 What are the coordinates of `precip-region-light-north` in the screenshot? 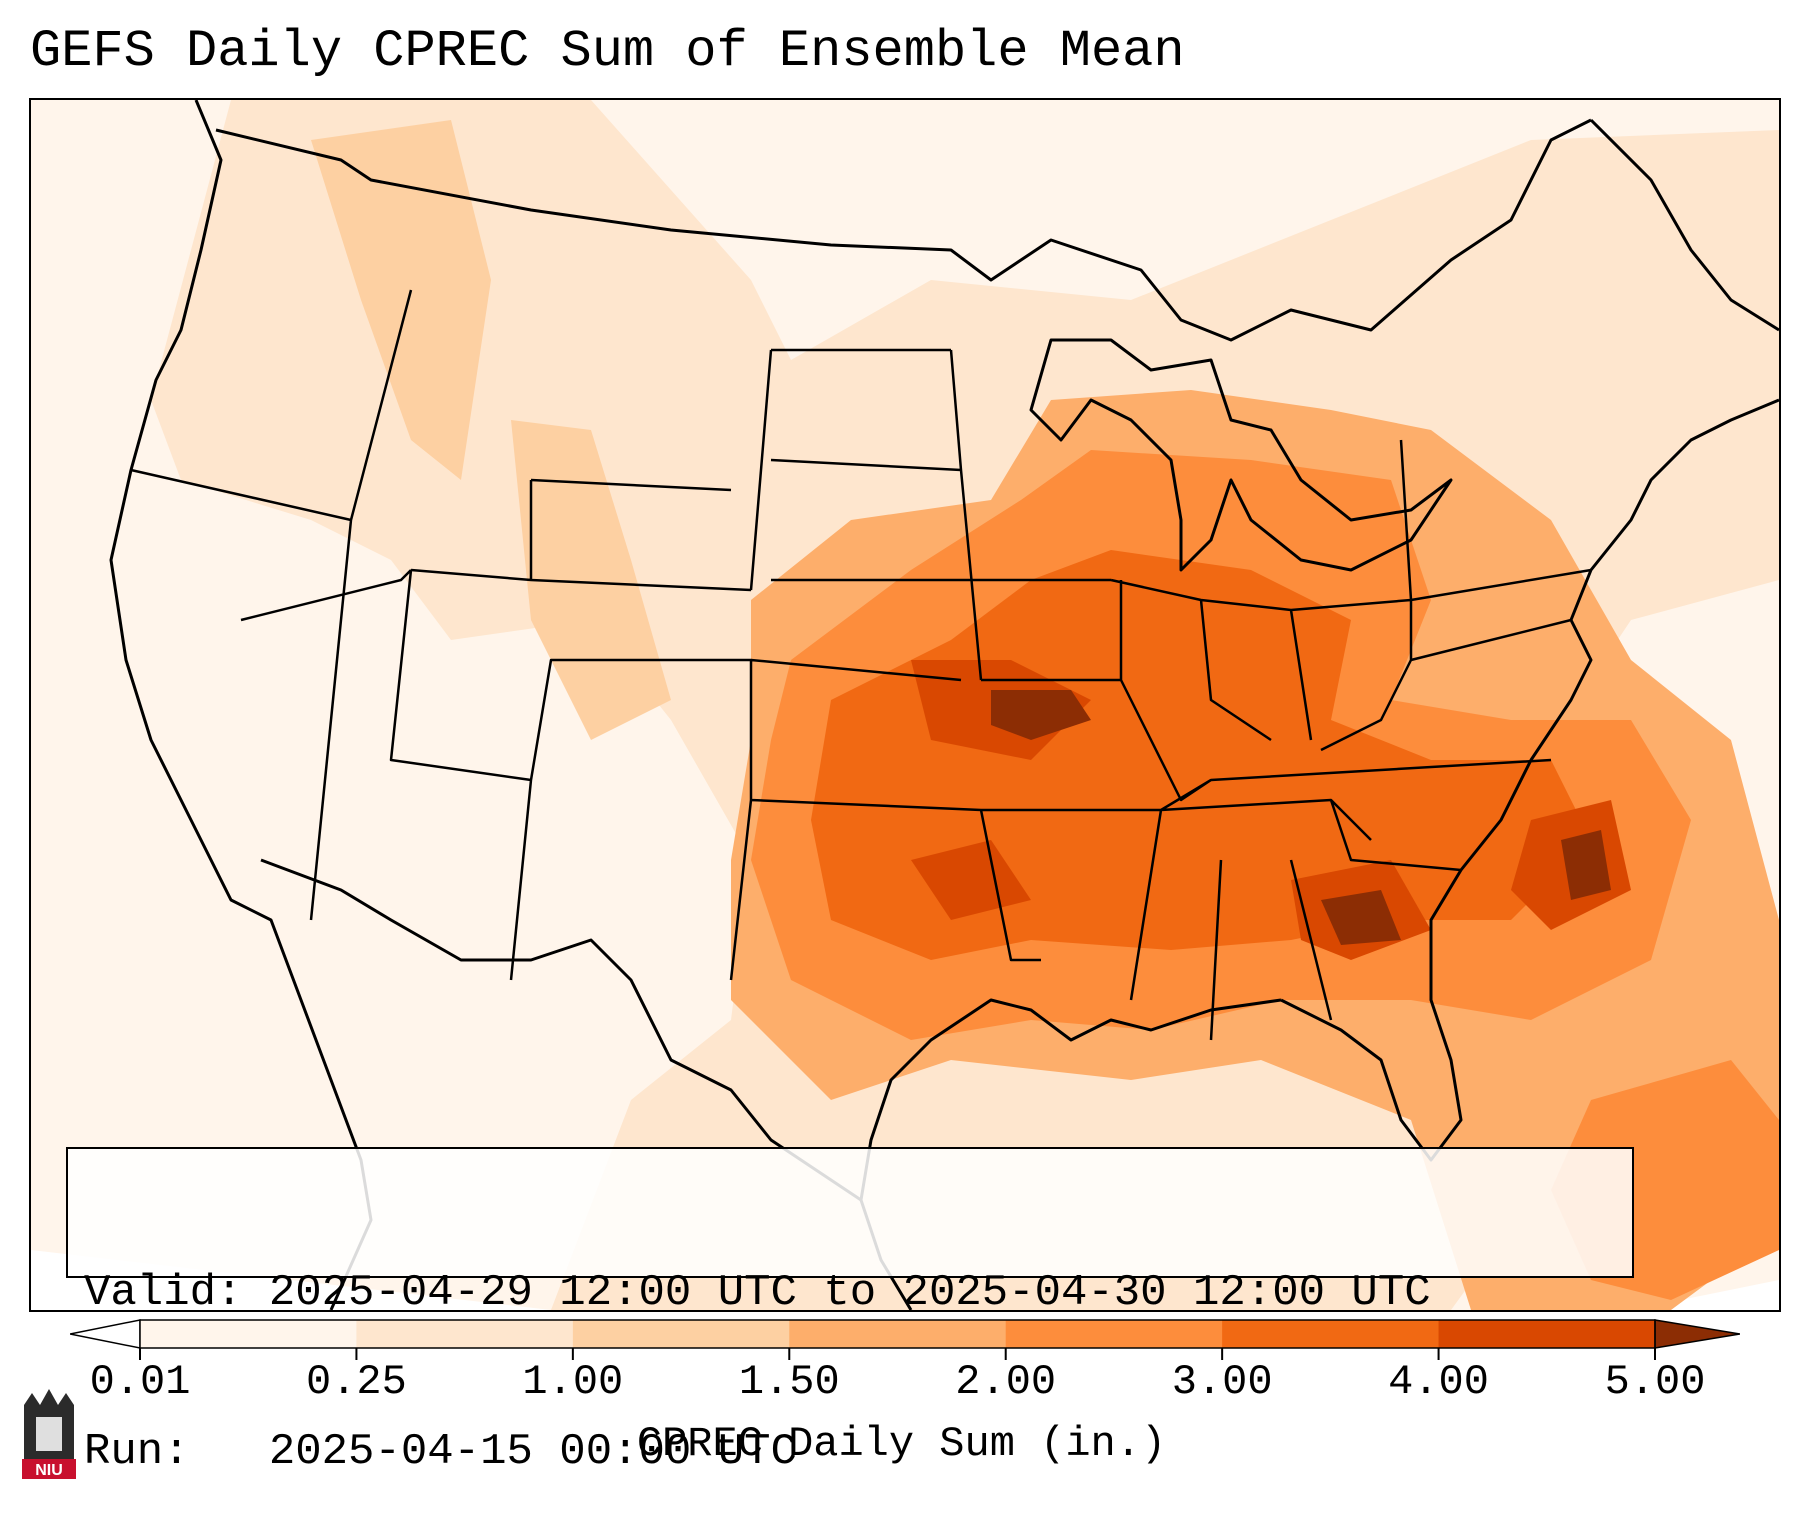 It's located at (401, 300).